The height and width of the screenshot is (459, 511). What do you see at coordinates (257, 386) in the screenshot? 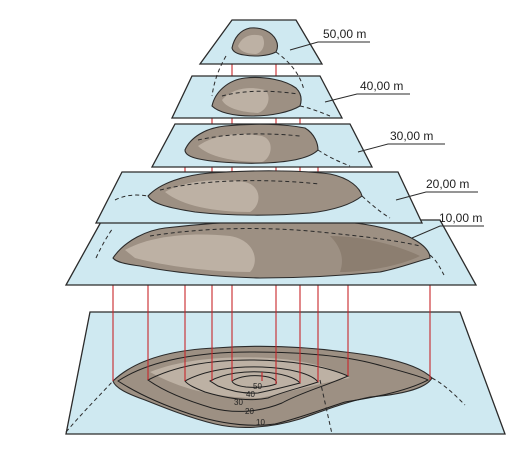
I see `contour-label-50: 50` at bounding box center [257, 386].